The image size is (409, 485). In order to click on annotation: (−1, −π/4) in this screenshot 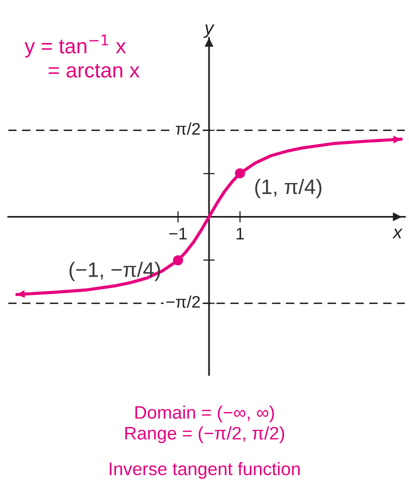, I will do `click(115, 272)`.